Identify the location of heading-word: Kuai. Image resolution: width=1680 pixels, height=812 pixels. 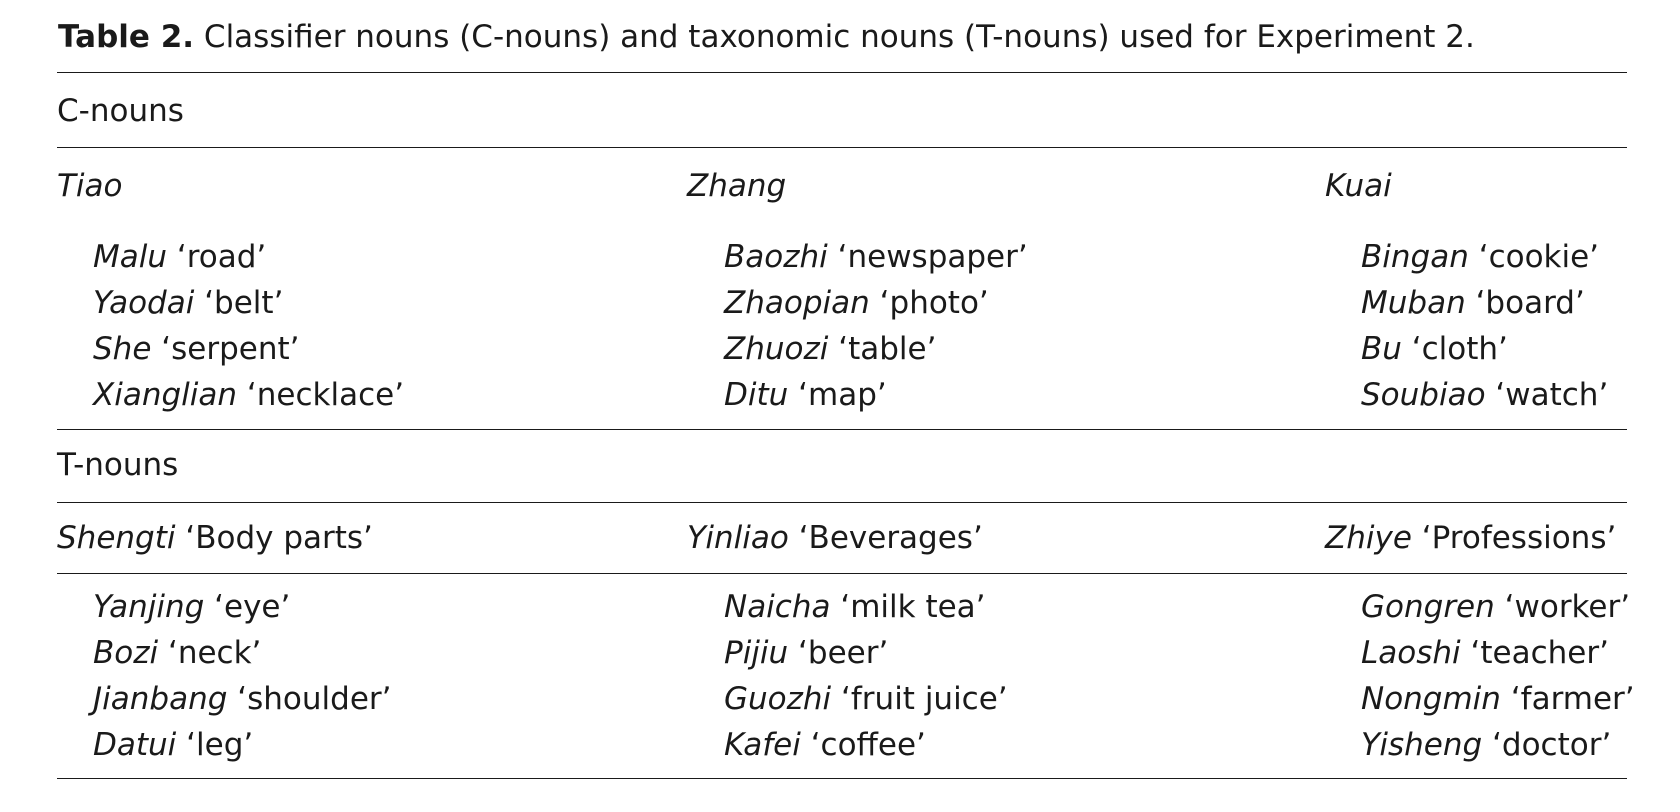
(1358, 186).